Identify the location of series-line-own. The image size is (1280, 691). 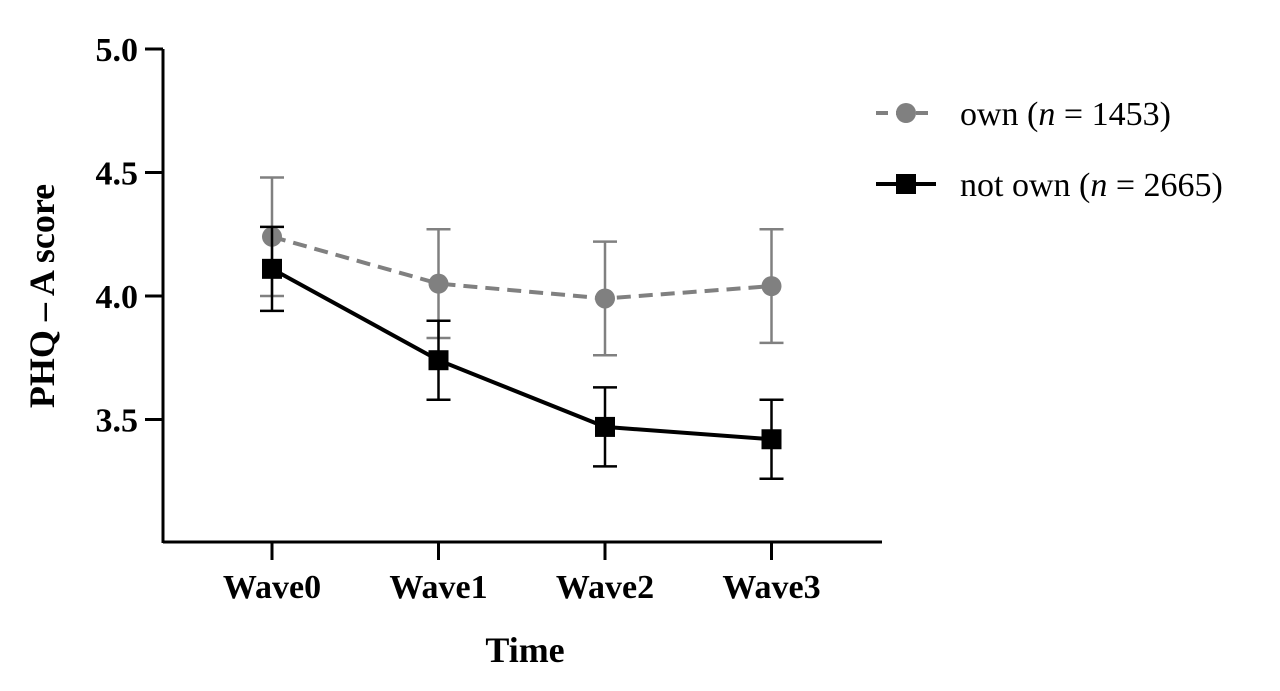
(521, 267).